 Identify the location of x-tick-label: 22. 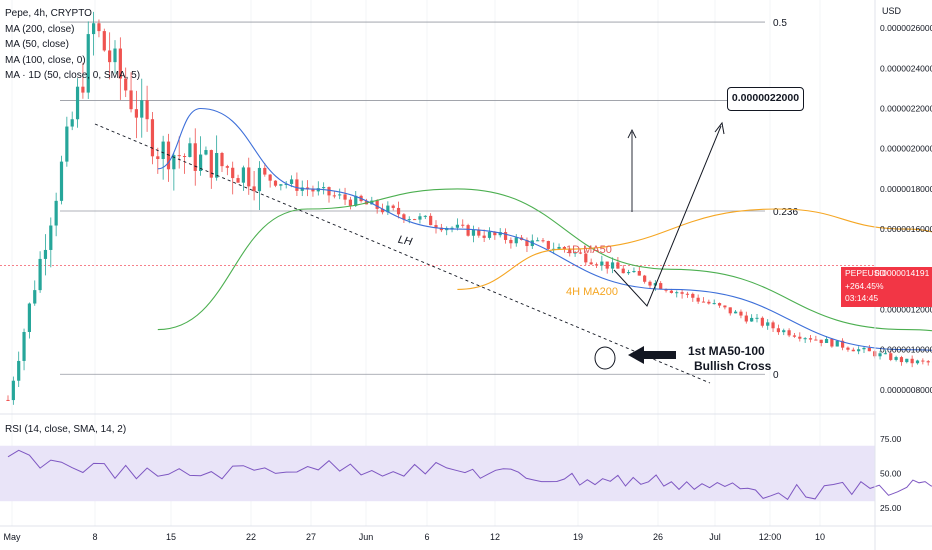
(251, 537).